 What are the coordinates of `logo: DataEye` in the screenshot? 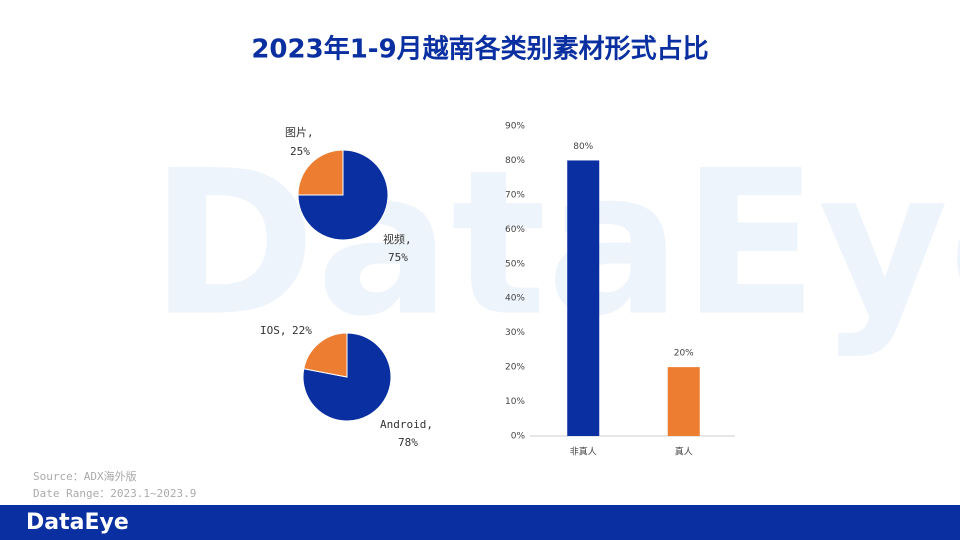 It's located at (77, 522).